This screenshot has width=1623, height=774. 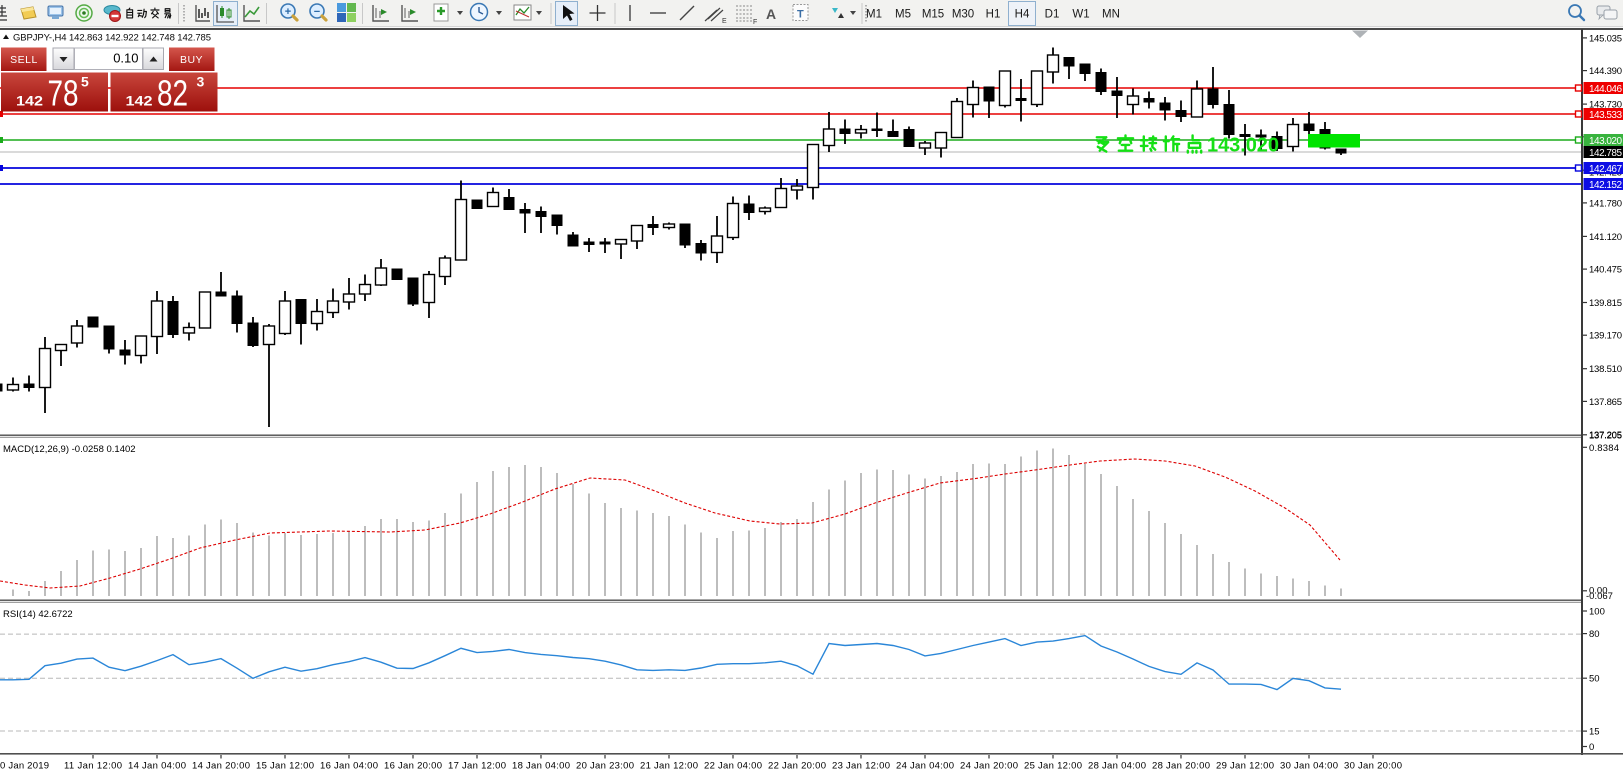 I want to click on svg-text: 28 Jan 04:00, so click(x=1117, y=766).